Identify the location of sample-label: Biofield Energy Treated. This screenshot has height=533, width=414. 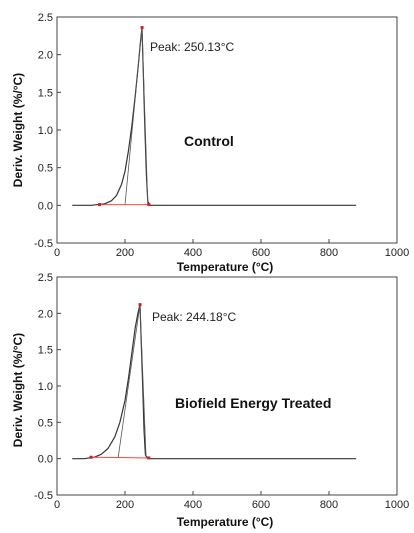
(253, 403).